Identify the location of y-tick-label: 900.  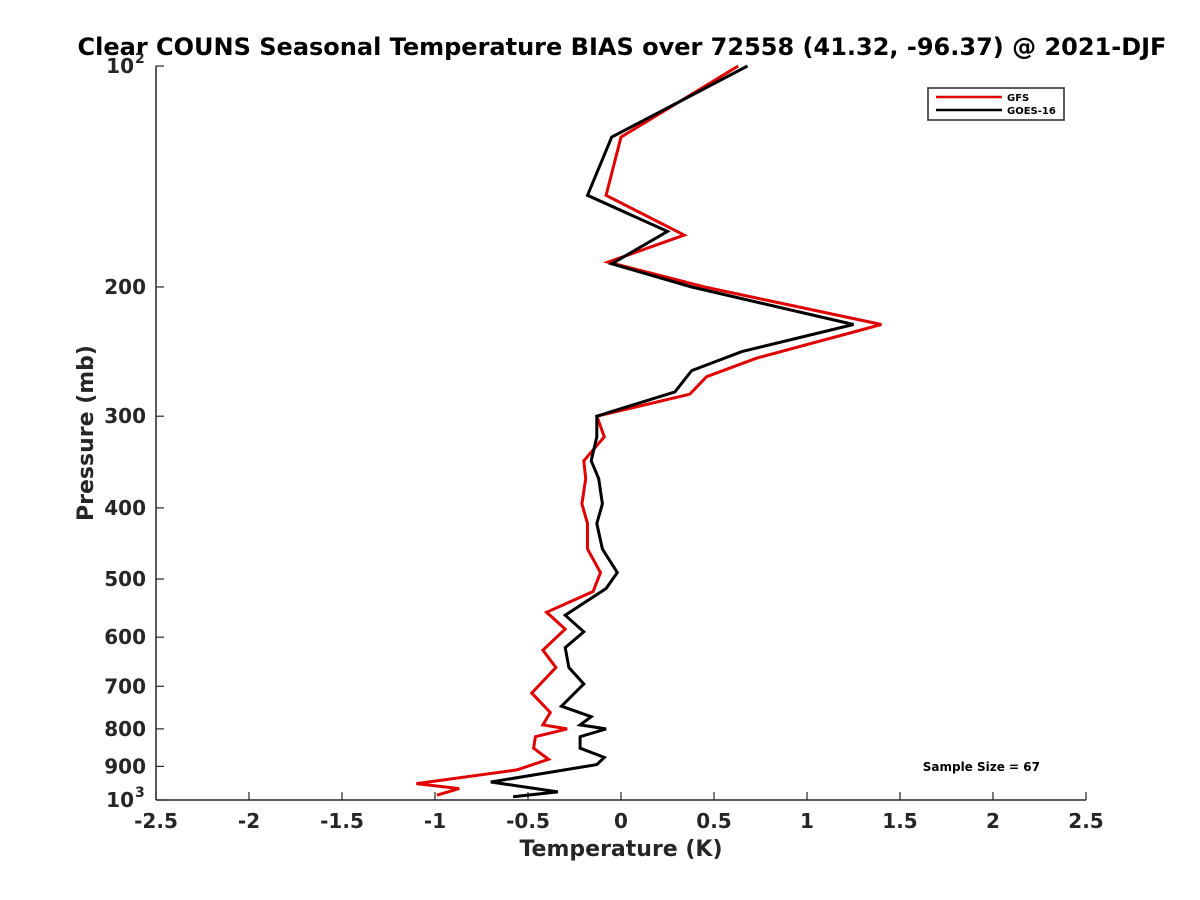
(125, 766).